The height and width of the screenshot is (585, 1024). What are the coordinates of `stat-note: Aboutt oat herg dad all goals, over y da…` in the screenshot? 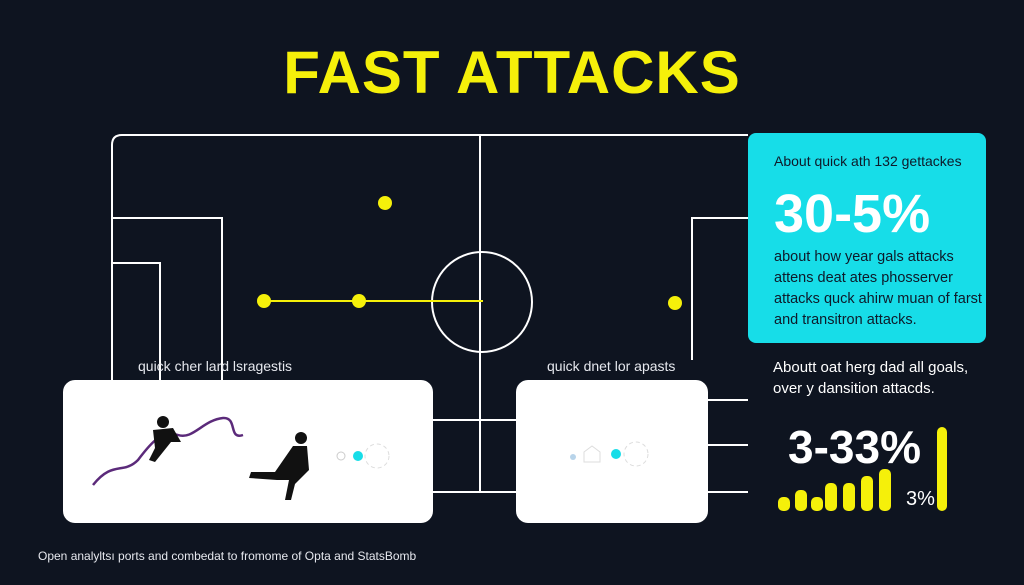 It's located at (871, 378).